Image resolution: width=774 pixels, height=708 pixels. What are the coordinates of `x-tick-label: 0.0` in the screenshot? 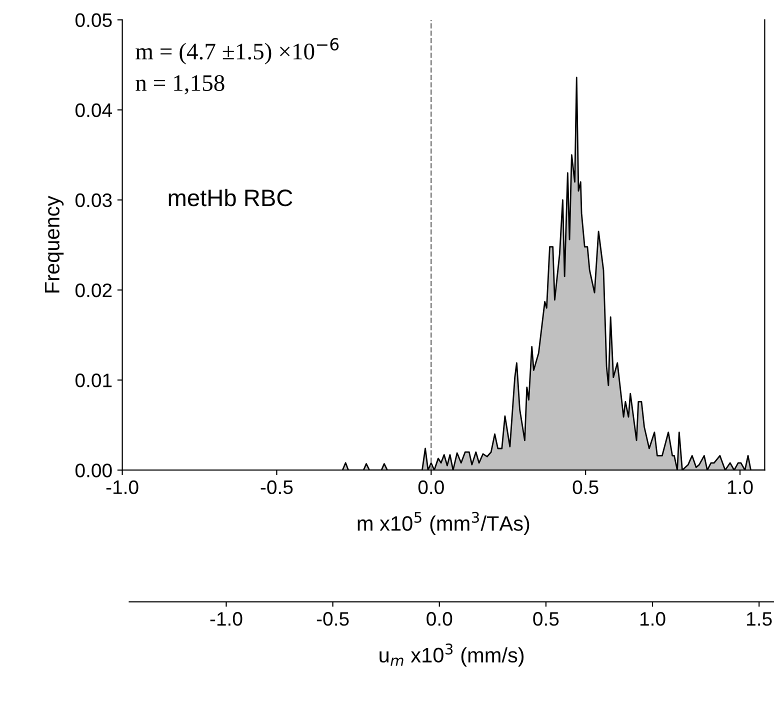 It's located at (431, 487).